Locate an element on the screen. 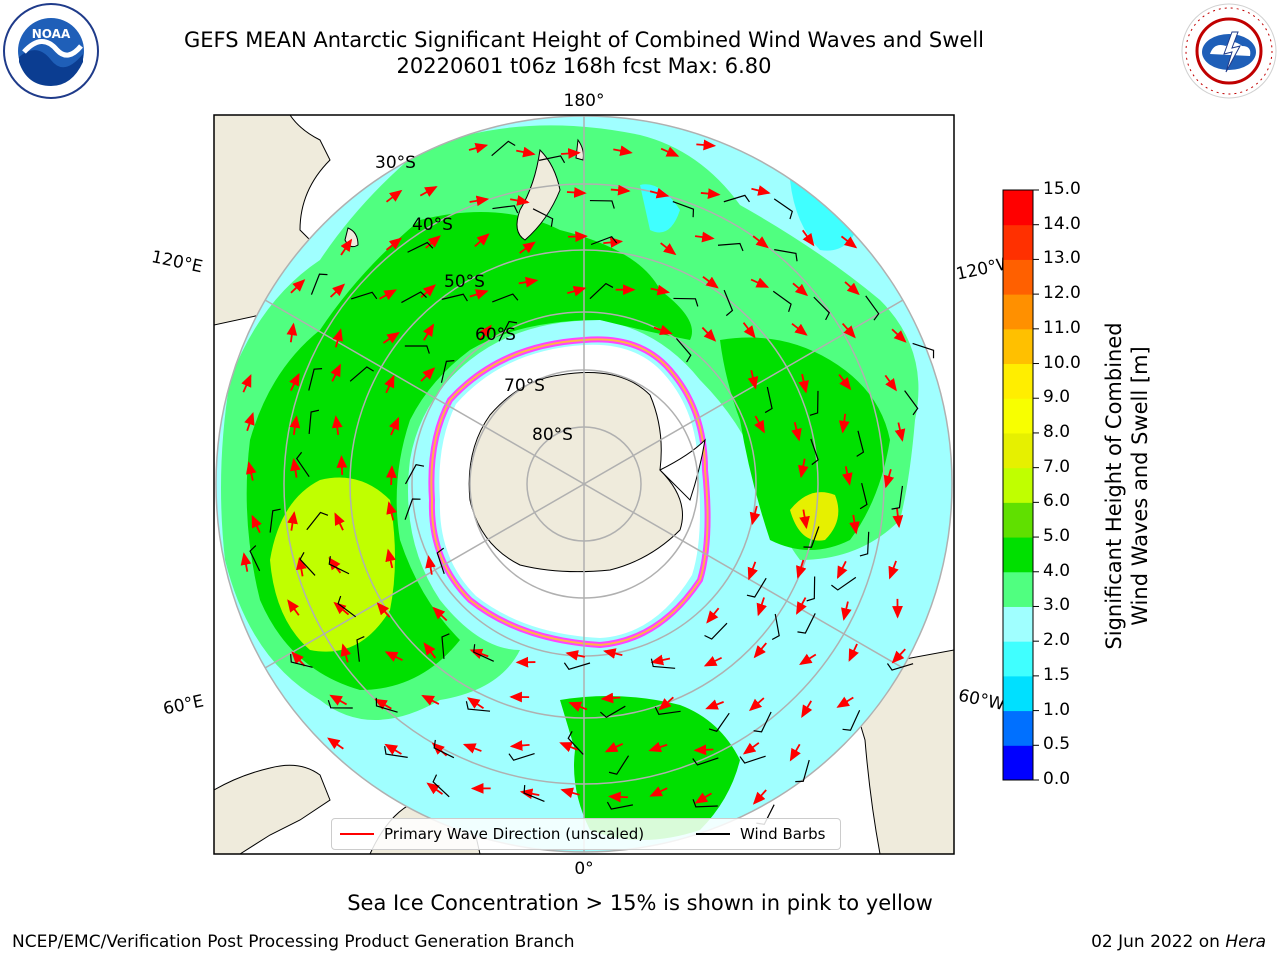 This screenshot has width=1280, height=960. lat-label-50s: 50°S is located at coordinates (464, 282).